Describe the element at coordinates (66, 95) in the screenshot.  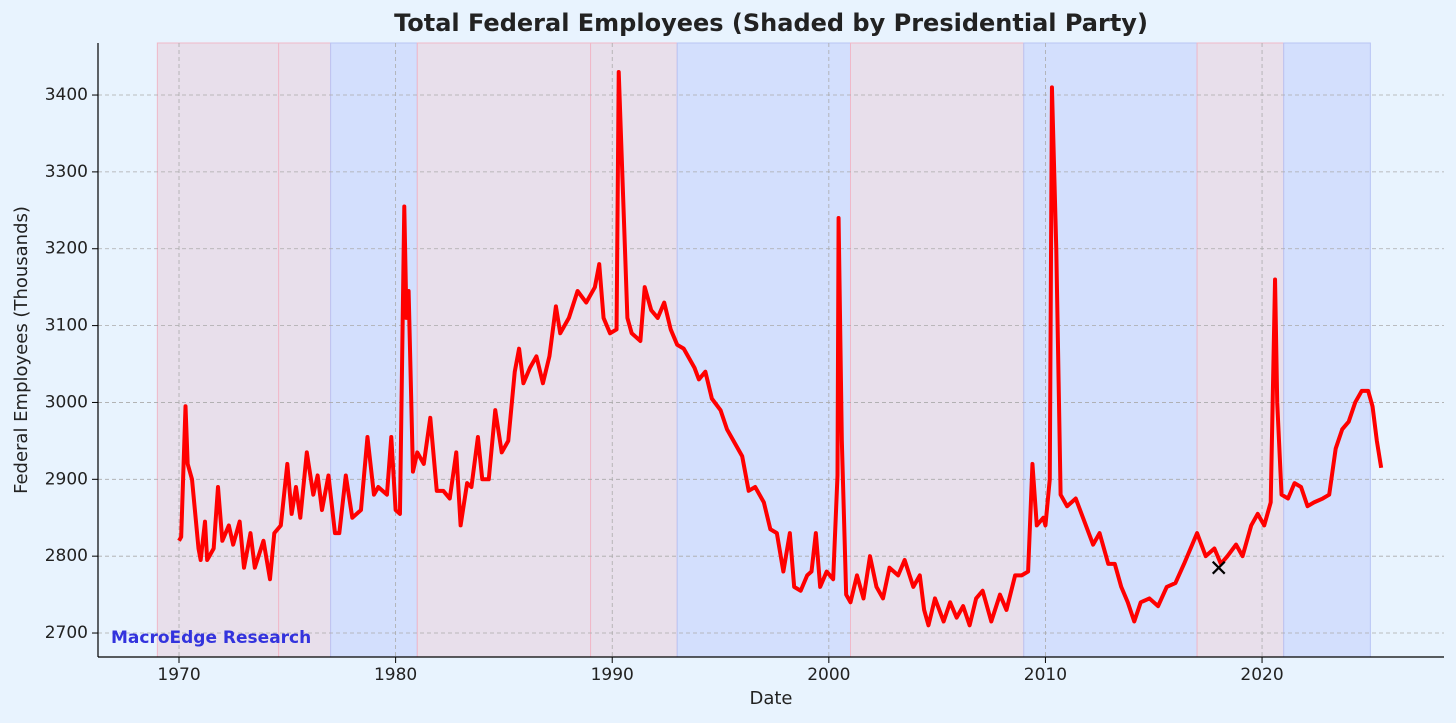
I see `y-tick-label: 3400` at that location.